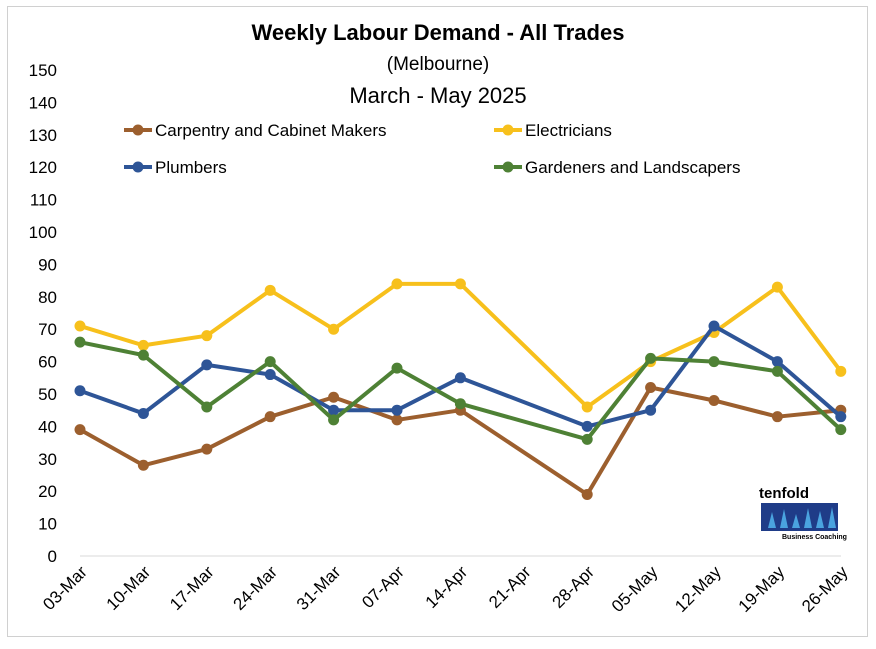 The height and width of the screenshot is (649, 876). I want to click on legend-label: Carpentry and Cabinet Makers, so click(271, 130).